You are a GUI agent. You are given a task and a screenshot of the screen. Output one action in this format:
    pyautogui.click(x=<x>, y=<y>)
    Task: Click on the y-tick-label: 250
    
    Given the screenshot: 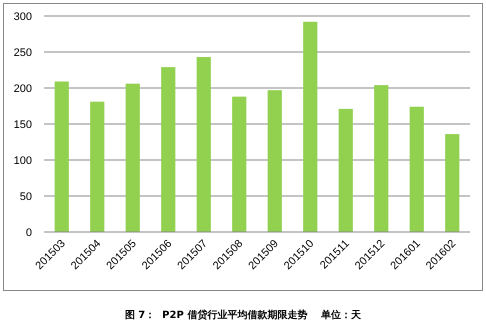 What is the action you would take?
    pyautogui.click(x=23, y=53)
    